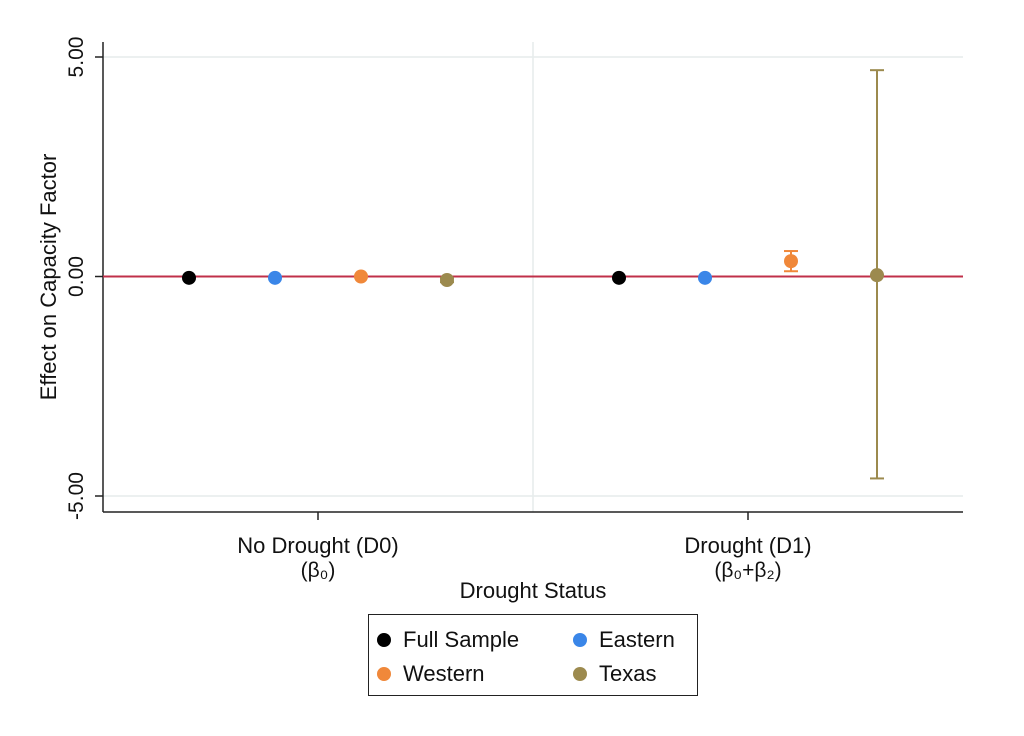 Image resolution: width=1024 pixels, height=736 pixels. What do you see at coordinates (461, 639) in the screenshot?
I see `legend-label: Full Sample` at bounding box center [461, 639].